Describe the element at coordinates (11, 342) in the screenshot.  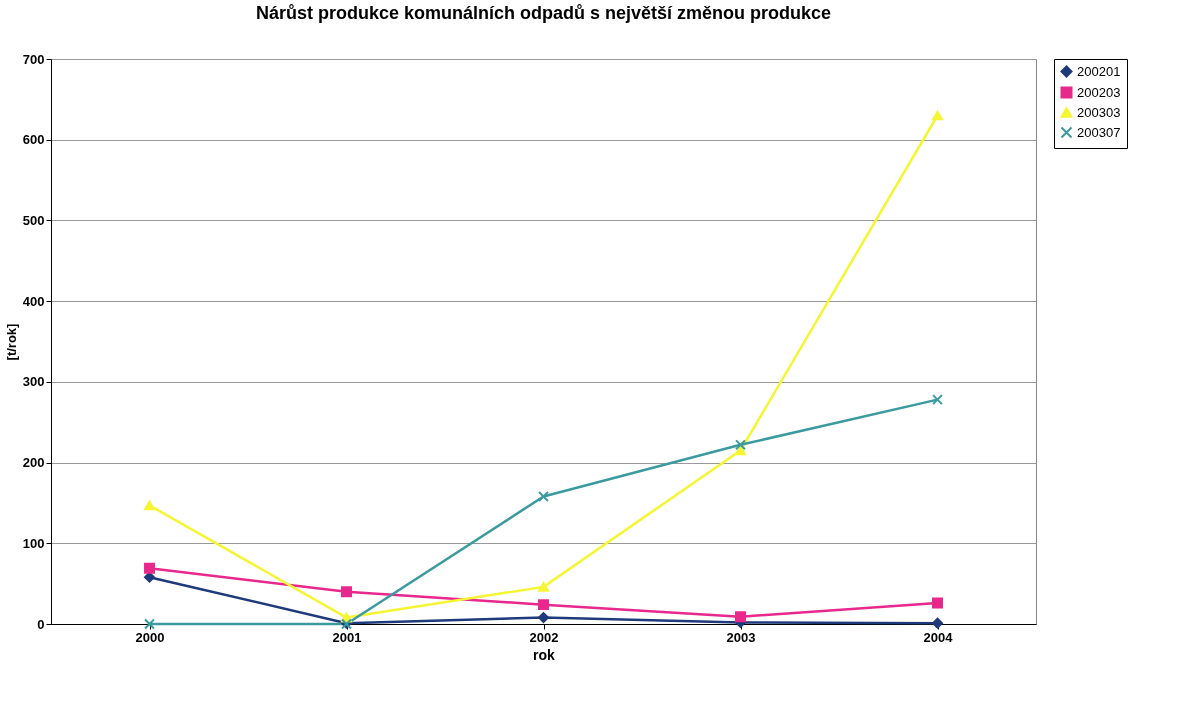
I see `y-axis-title: [t/rok]` at that location.